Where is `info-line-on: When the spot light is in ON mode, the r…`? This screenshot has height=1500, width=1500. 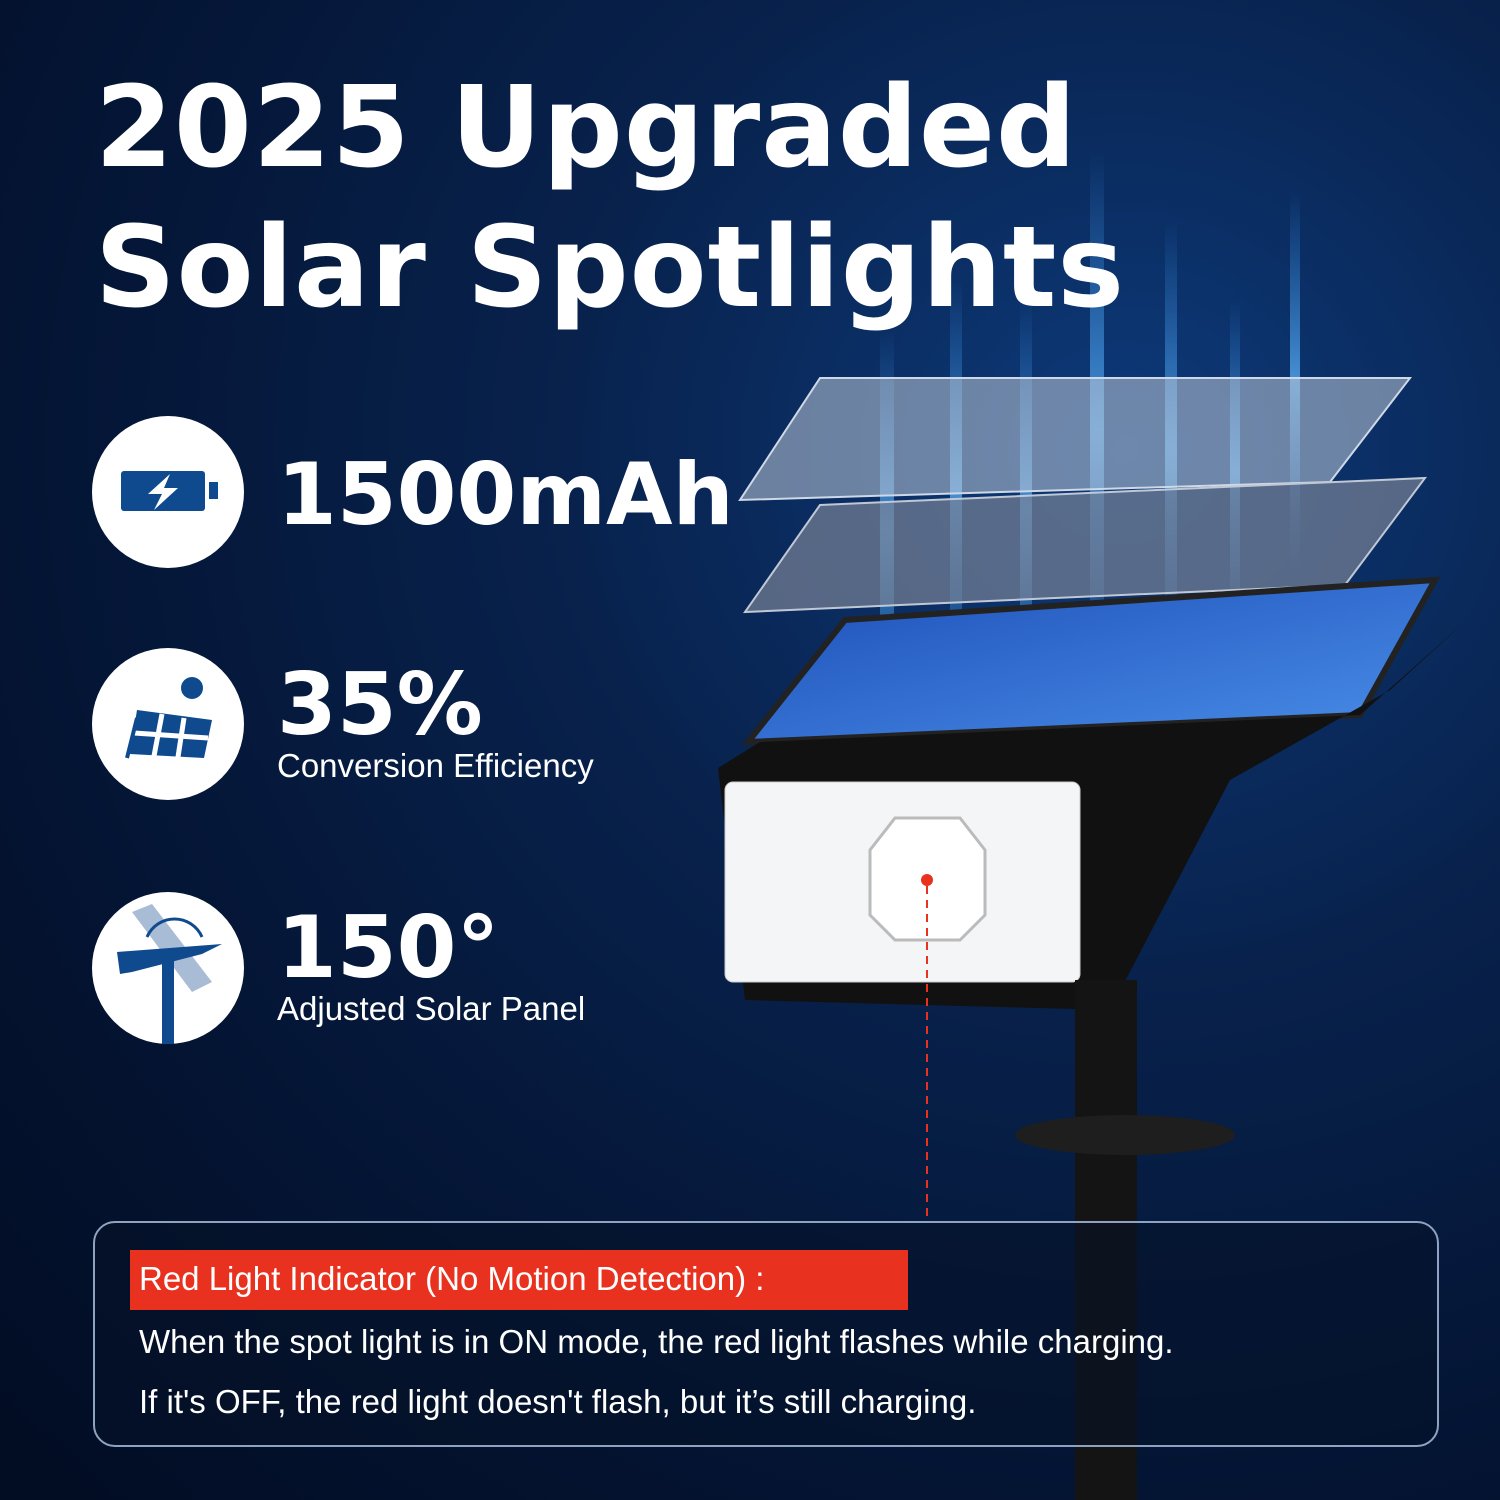
info-line-on: When the spot light is in ON mode, the r… is located at coordinates (656, 1341).